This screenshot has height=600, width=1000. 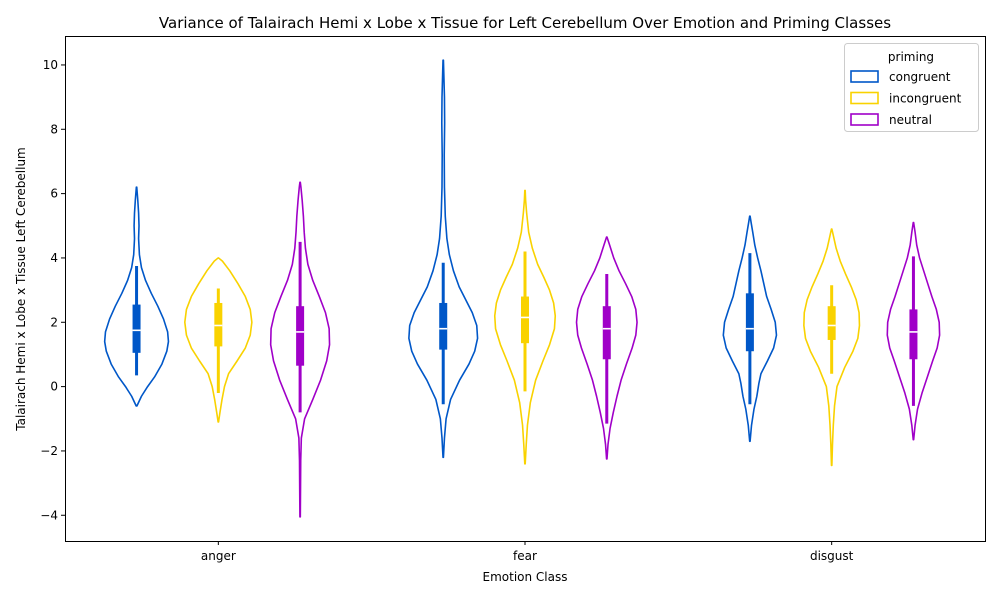 What do you see at coordinates (606, 333) in the screenshot?
I see `iqr-box-neutral-fear` at bounding box center [606, 333].